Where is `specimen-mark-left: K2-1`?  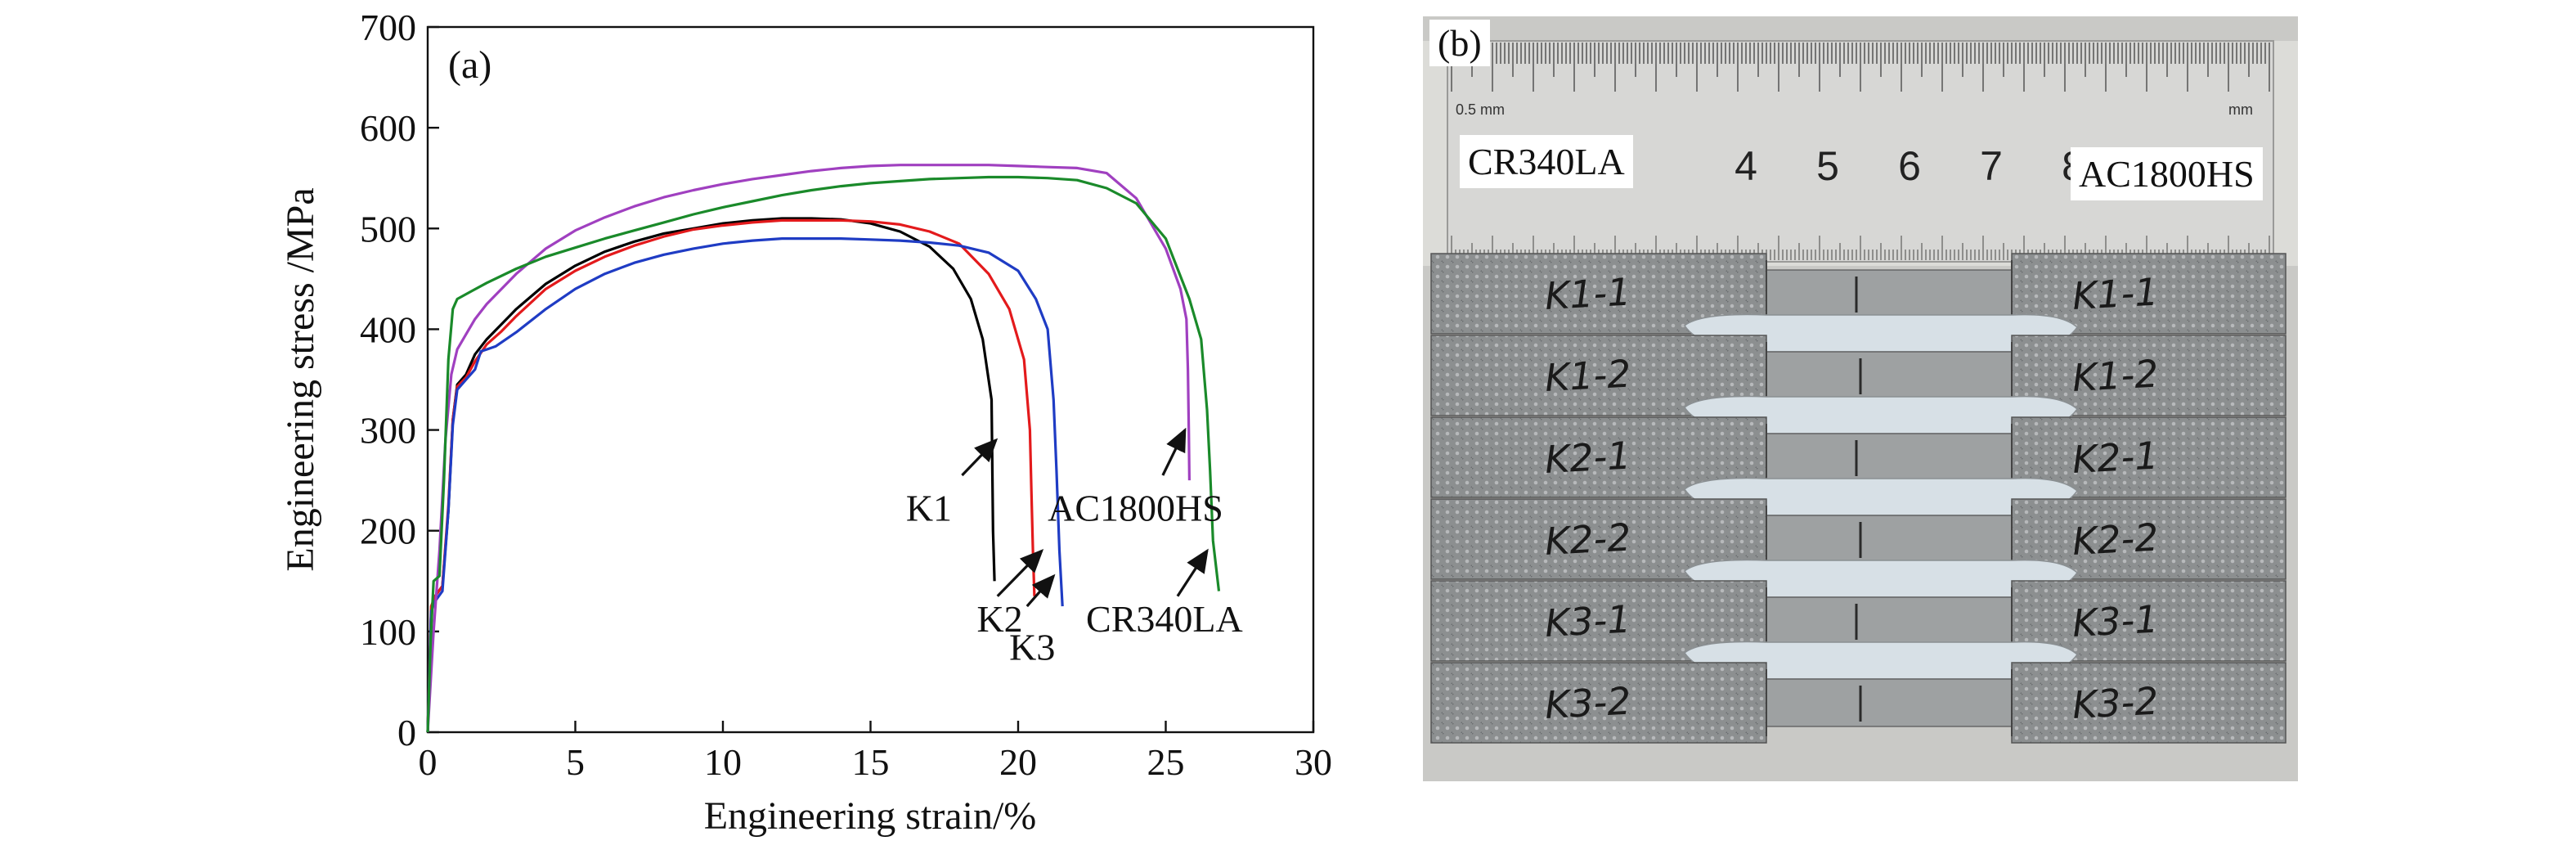 specimen-mark-left: K2-1 is located at coordinates (1588, 458).